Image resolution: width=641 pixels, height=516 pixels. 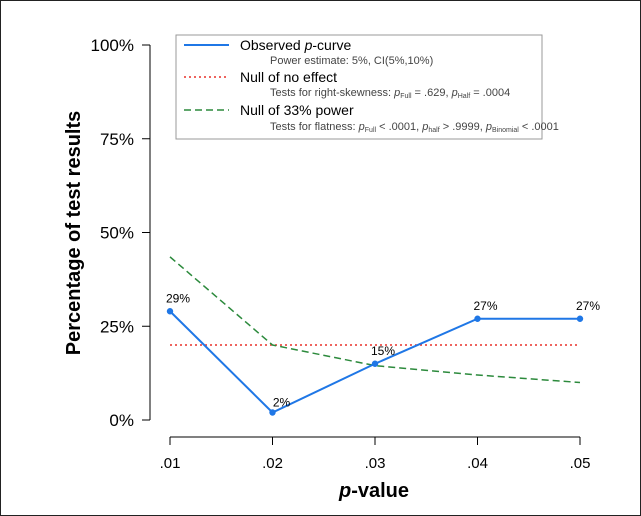 What do you see at coordinates (373, 491) in the screenshot?
I see `x-axis-label: p-value` at bounding box center [373, 491].